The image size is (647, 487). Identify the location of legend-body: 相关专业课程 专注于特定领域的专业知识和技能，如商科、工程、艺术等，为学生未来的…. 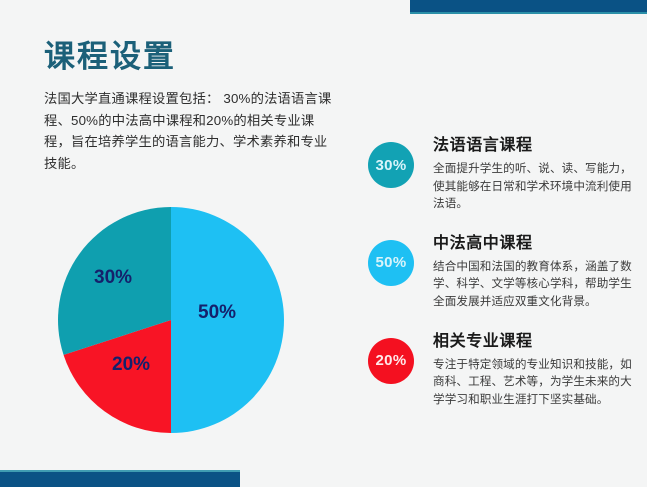
(538, 370).